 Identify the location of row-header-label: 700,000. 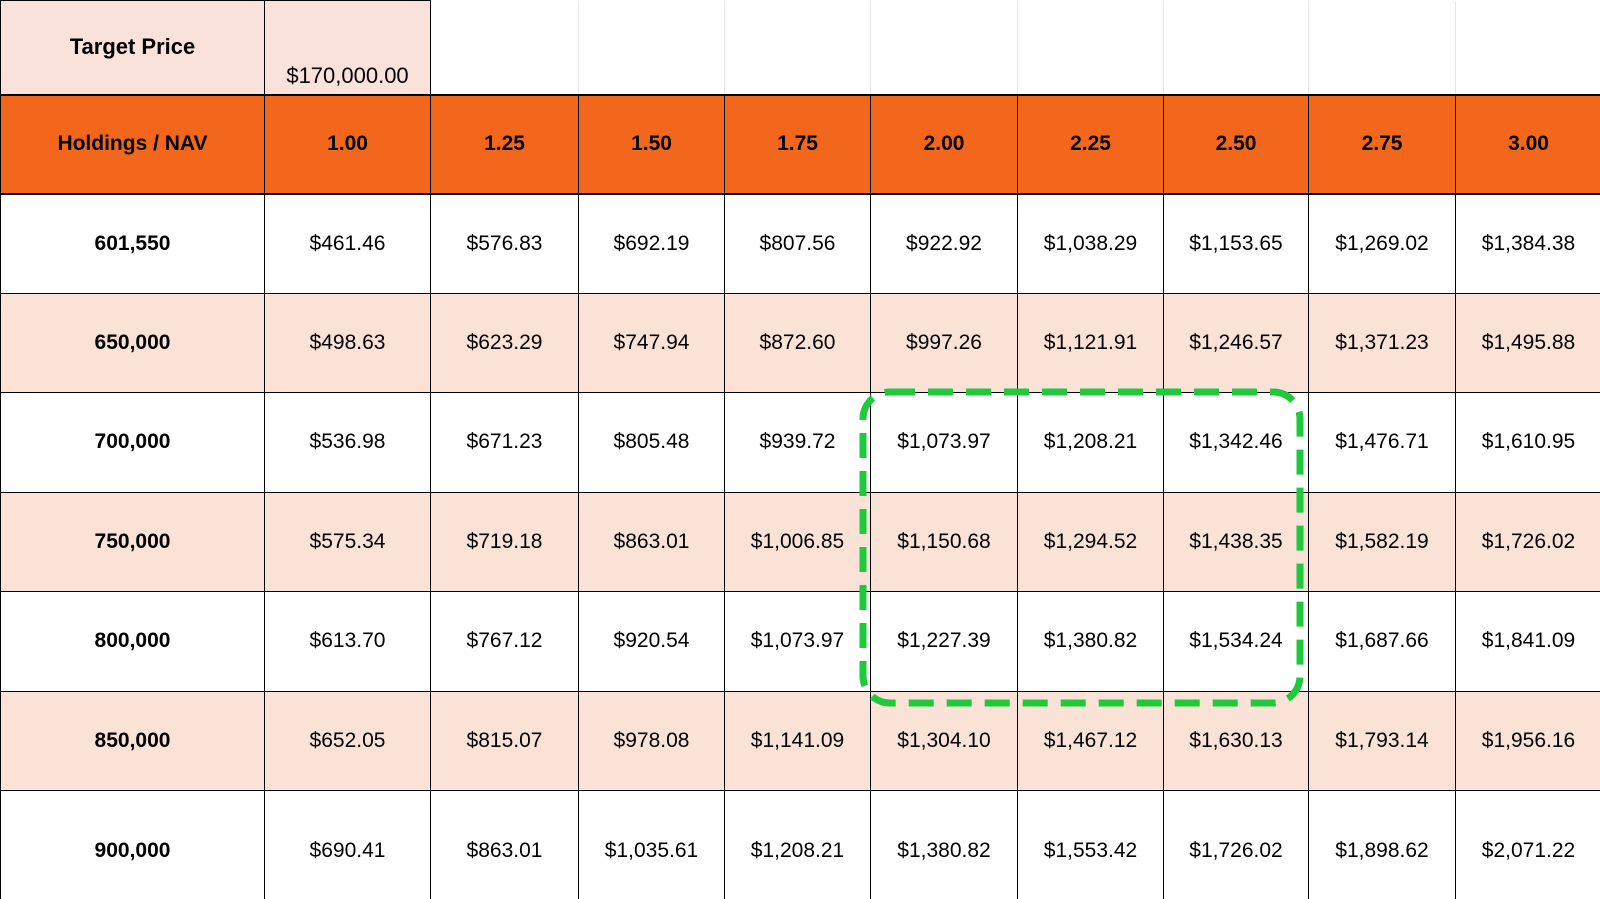
(132, 442).